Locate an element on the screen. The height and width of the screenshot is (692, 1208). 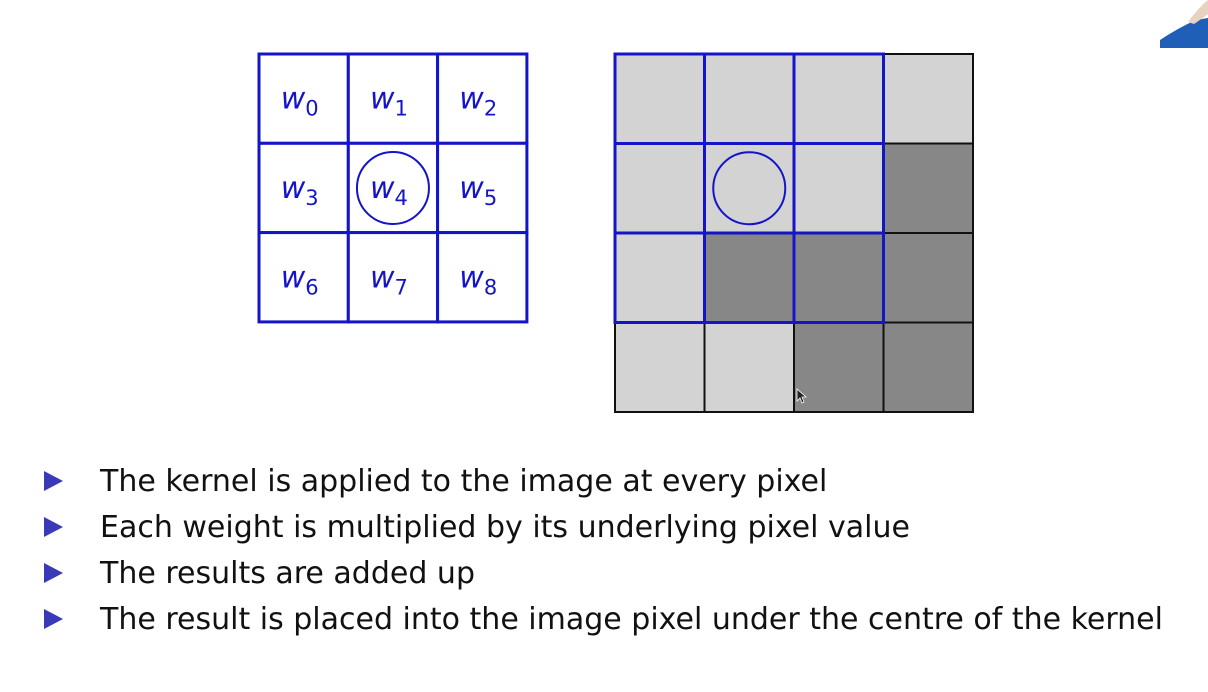
mouse-cursor-icon is located at coordinates (802, 396).